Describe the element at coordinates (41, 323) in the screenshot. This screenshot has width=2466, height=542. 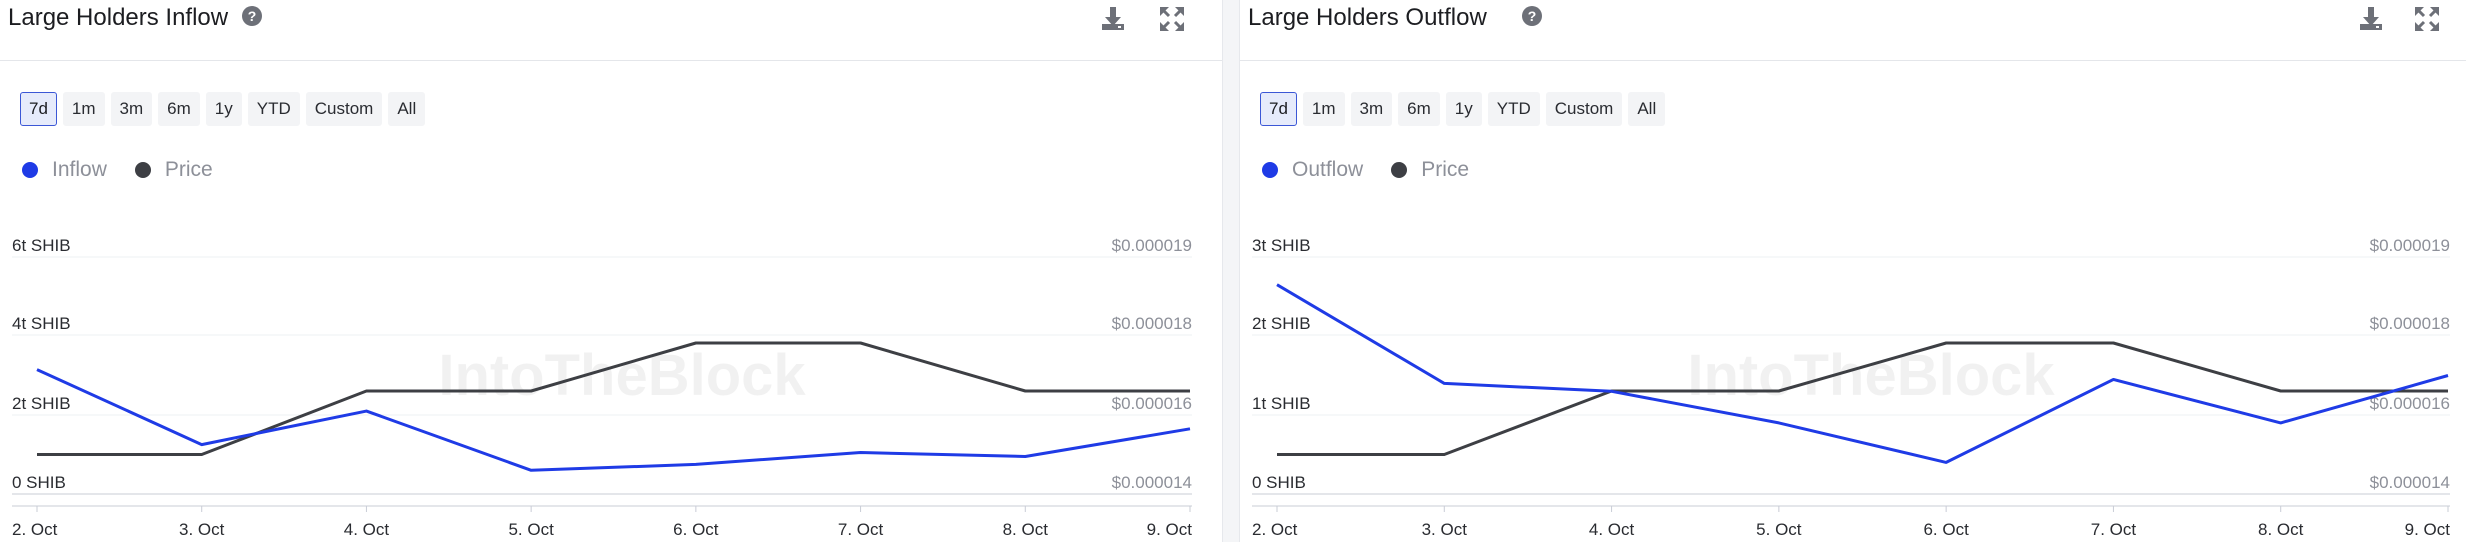
I see `y-axis-tick-label: 4t SHIB` at that location.